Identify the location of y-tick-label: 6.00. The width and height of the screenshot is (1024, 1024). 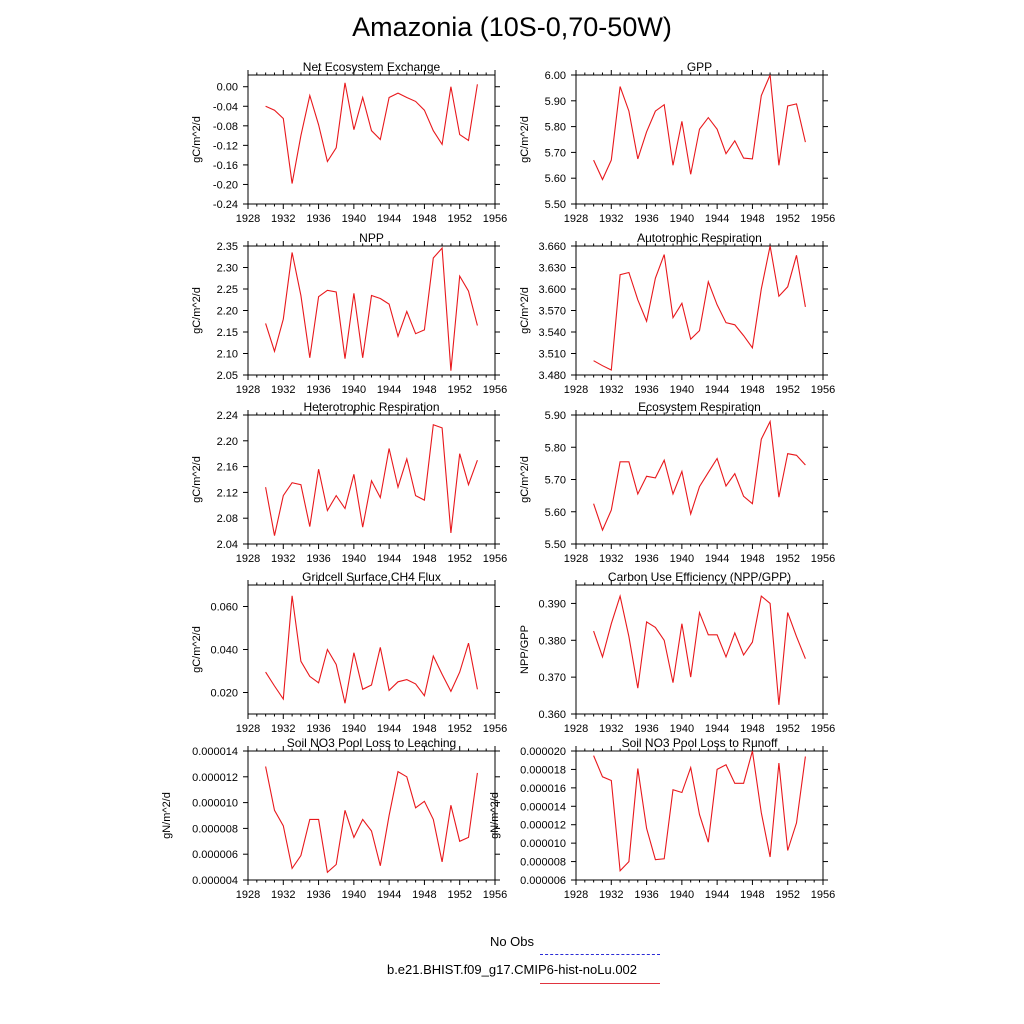
(555, 76).